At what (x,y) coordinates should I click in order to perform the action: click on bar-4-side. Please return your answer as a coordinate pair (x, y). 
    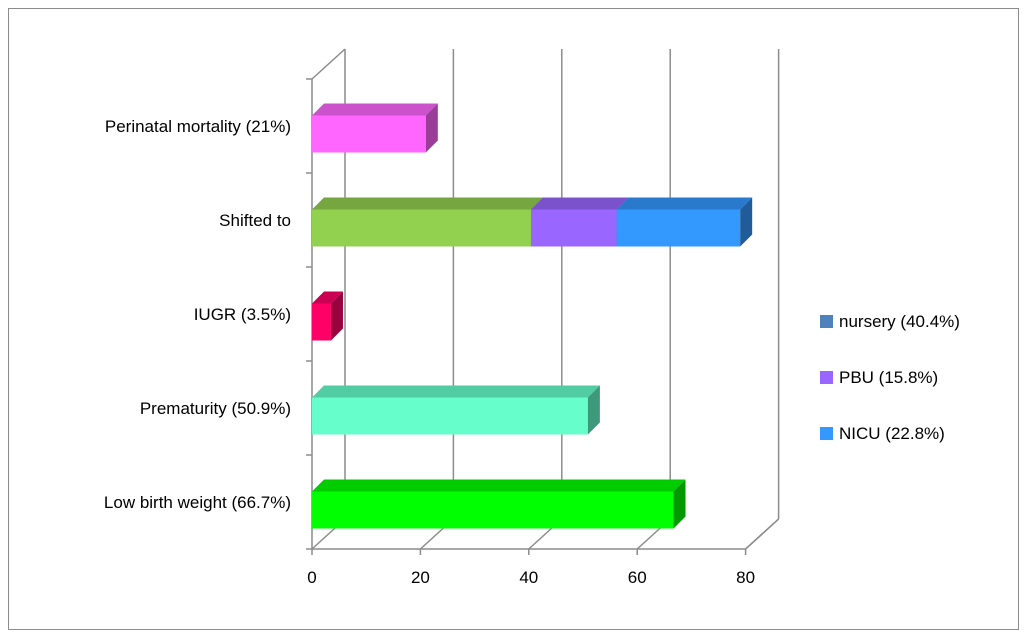
    Looking at the image, I should click on (431, 128).